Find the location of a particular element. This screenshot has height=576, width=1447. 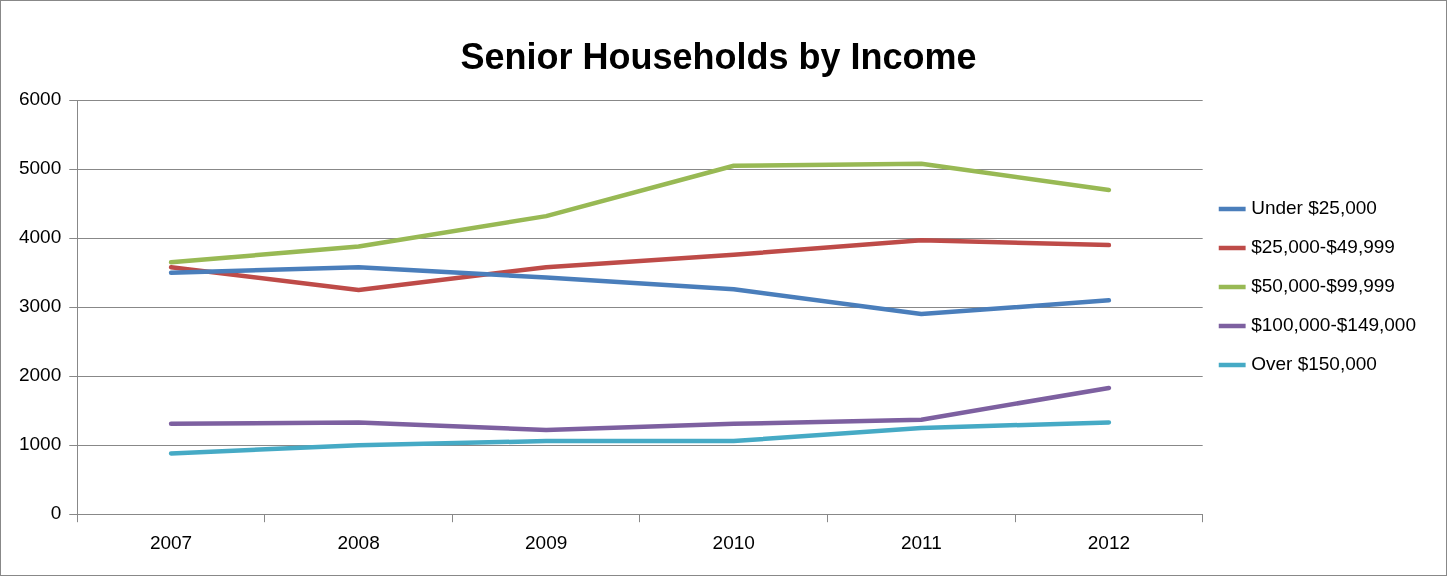

y-tick-label: 0 is located at coordinates (56, 513).